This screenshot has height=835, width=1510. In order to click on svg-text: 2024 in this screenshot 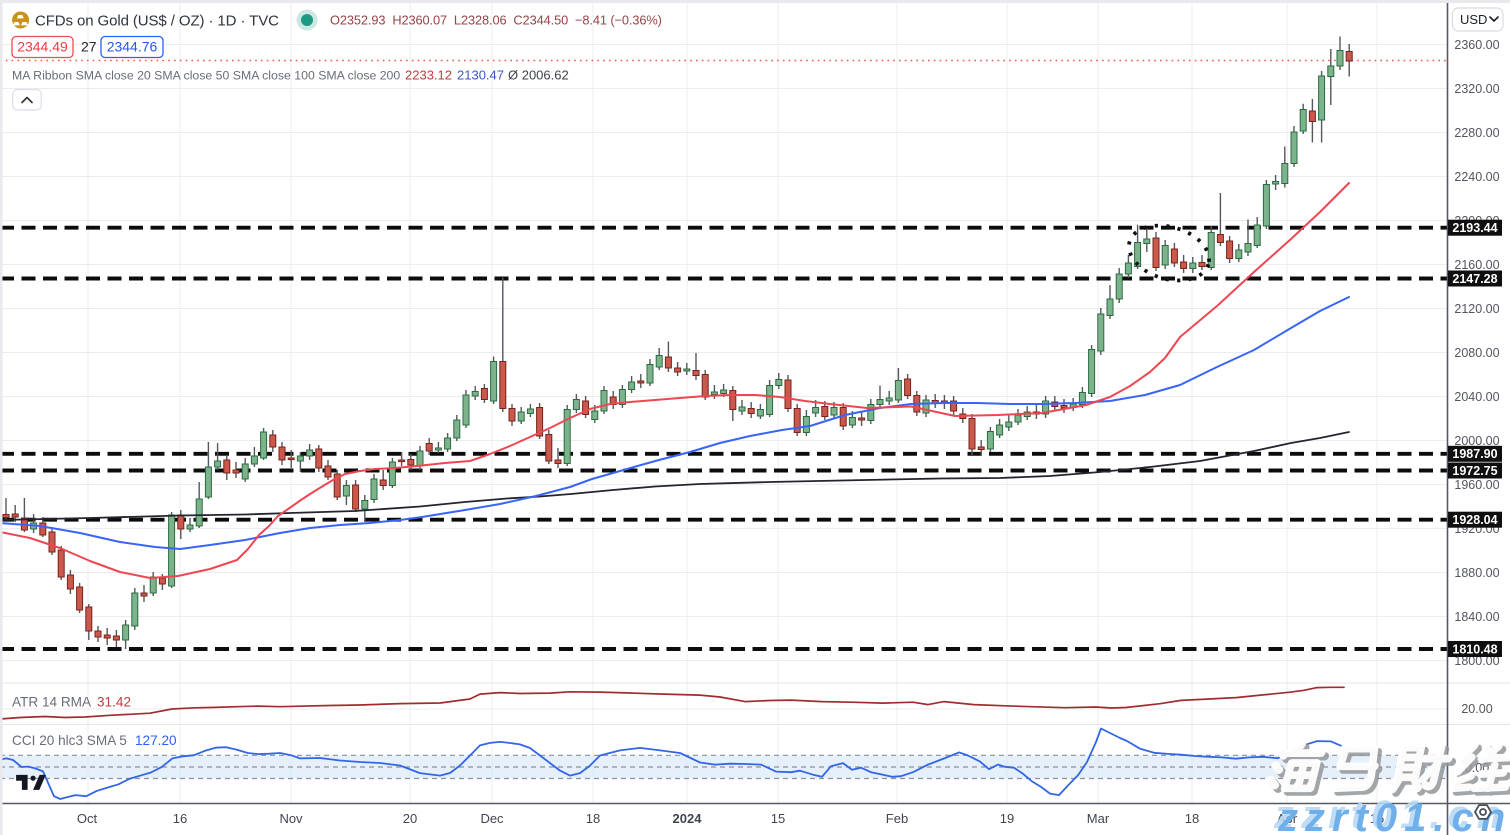, I will do `click(688, 818)`.